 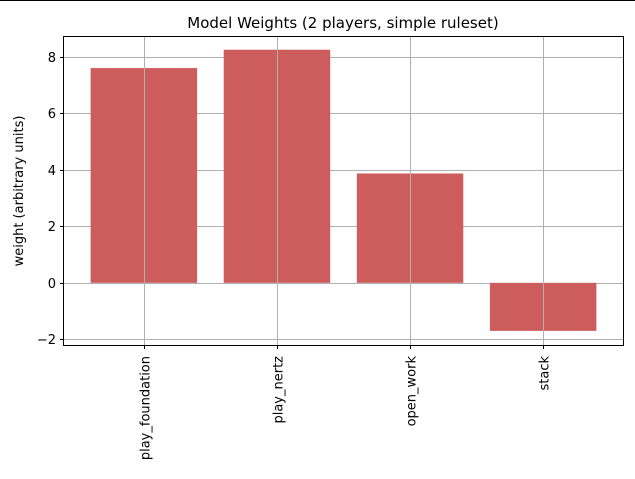 I want to click on y-tick-label: 6, so click(x=52, y=114).